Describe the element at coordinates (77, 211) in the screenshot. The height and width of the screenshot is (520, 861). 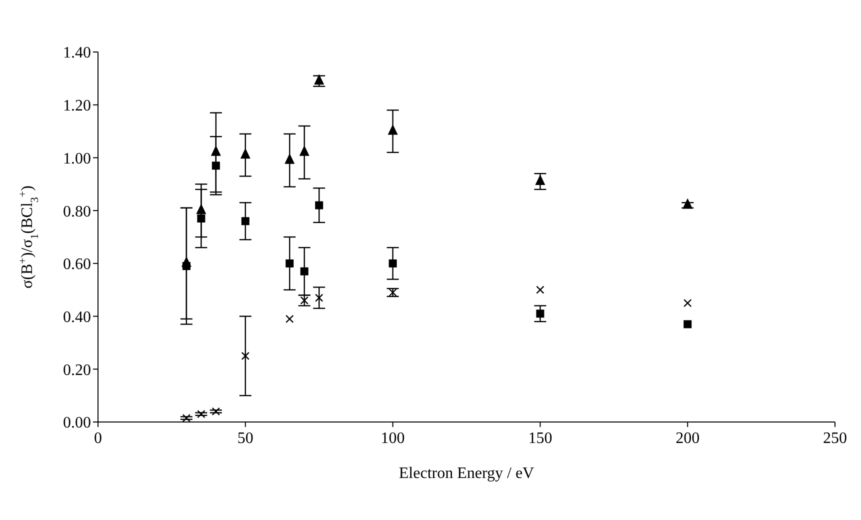
I see `y-tick-label: 0.80` at that location.